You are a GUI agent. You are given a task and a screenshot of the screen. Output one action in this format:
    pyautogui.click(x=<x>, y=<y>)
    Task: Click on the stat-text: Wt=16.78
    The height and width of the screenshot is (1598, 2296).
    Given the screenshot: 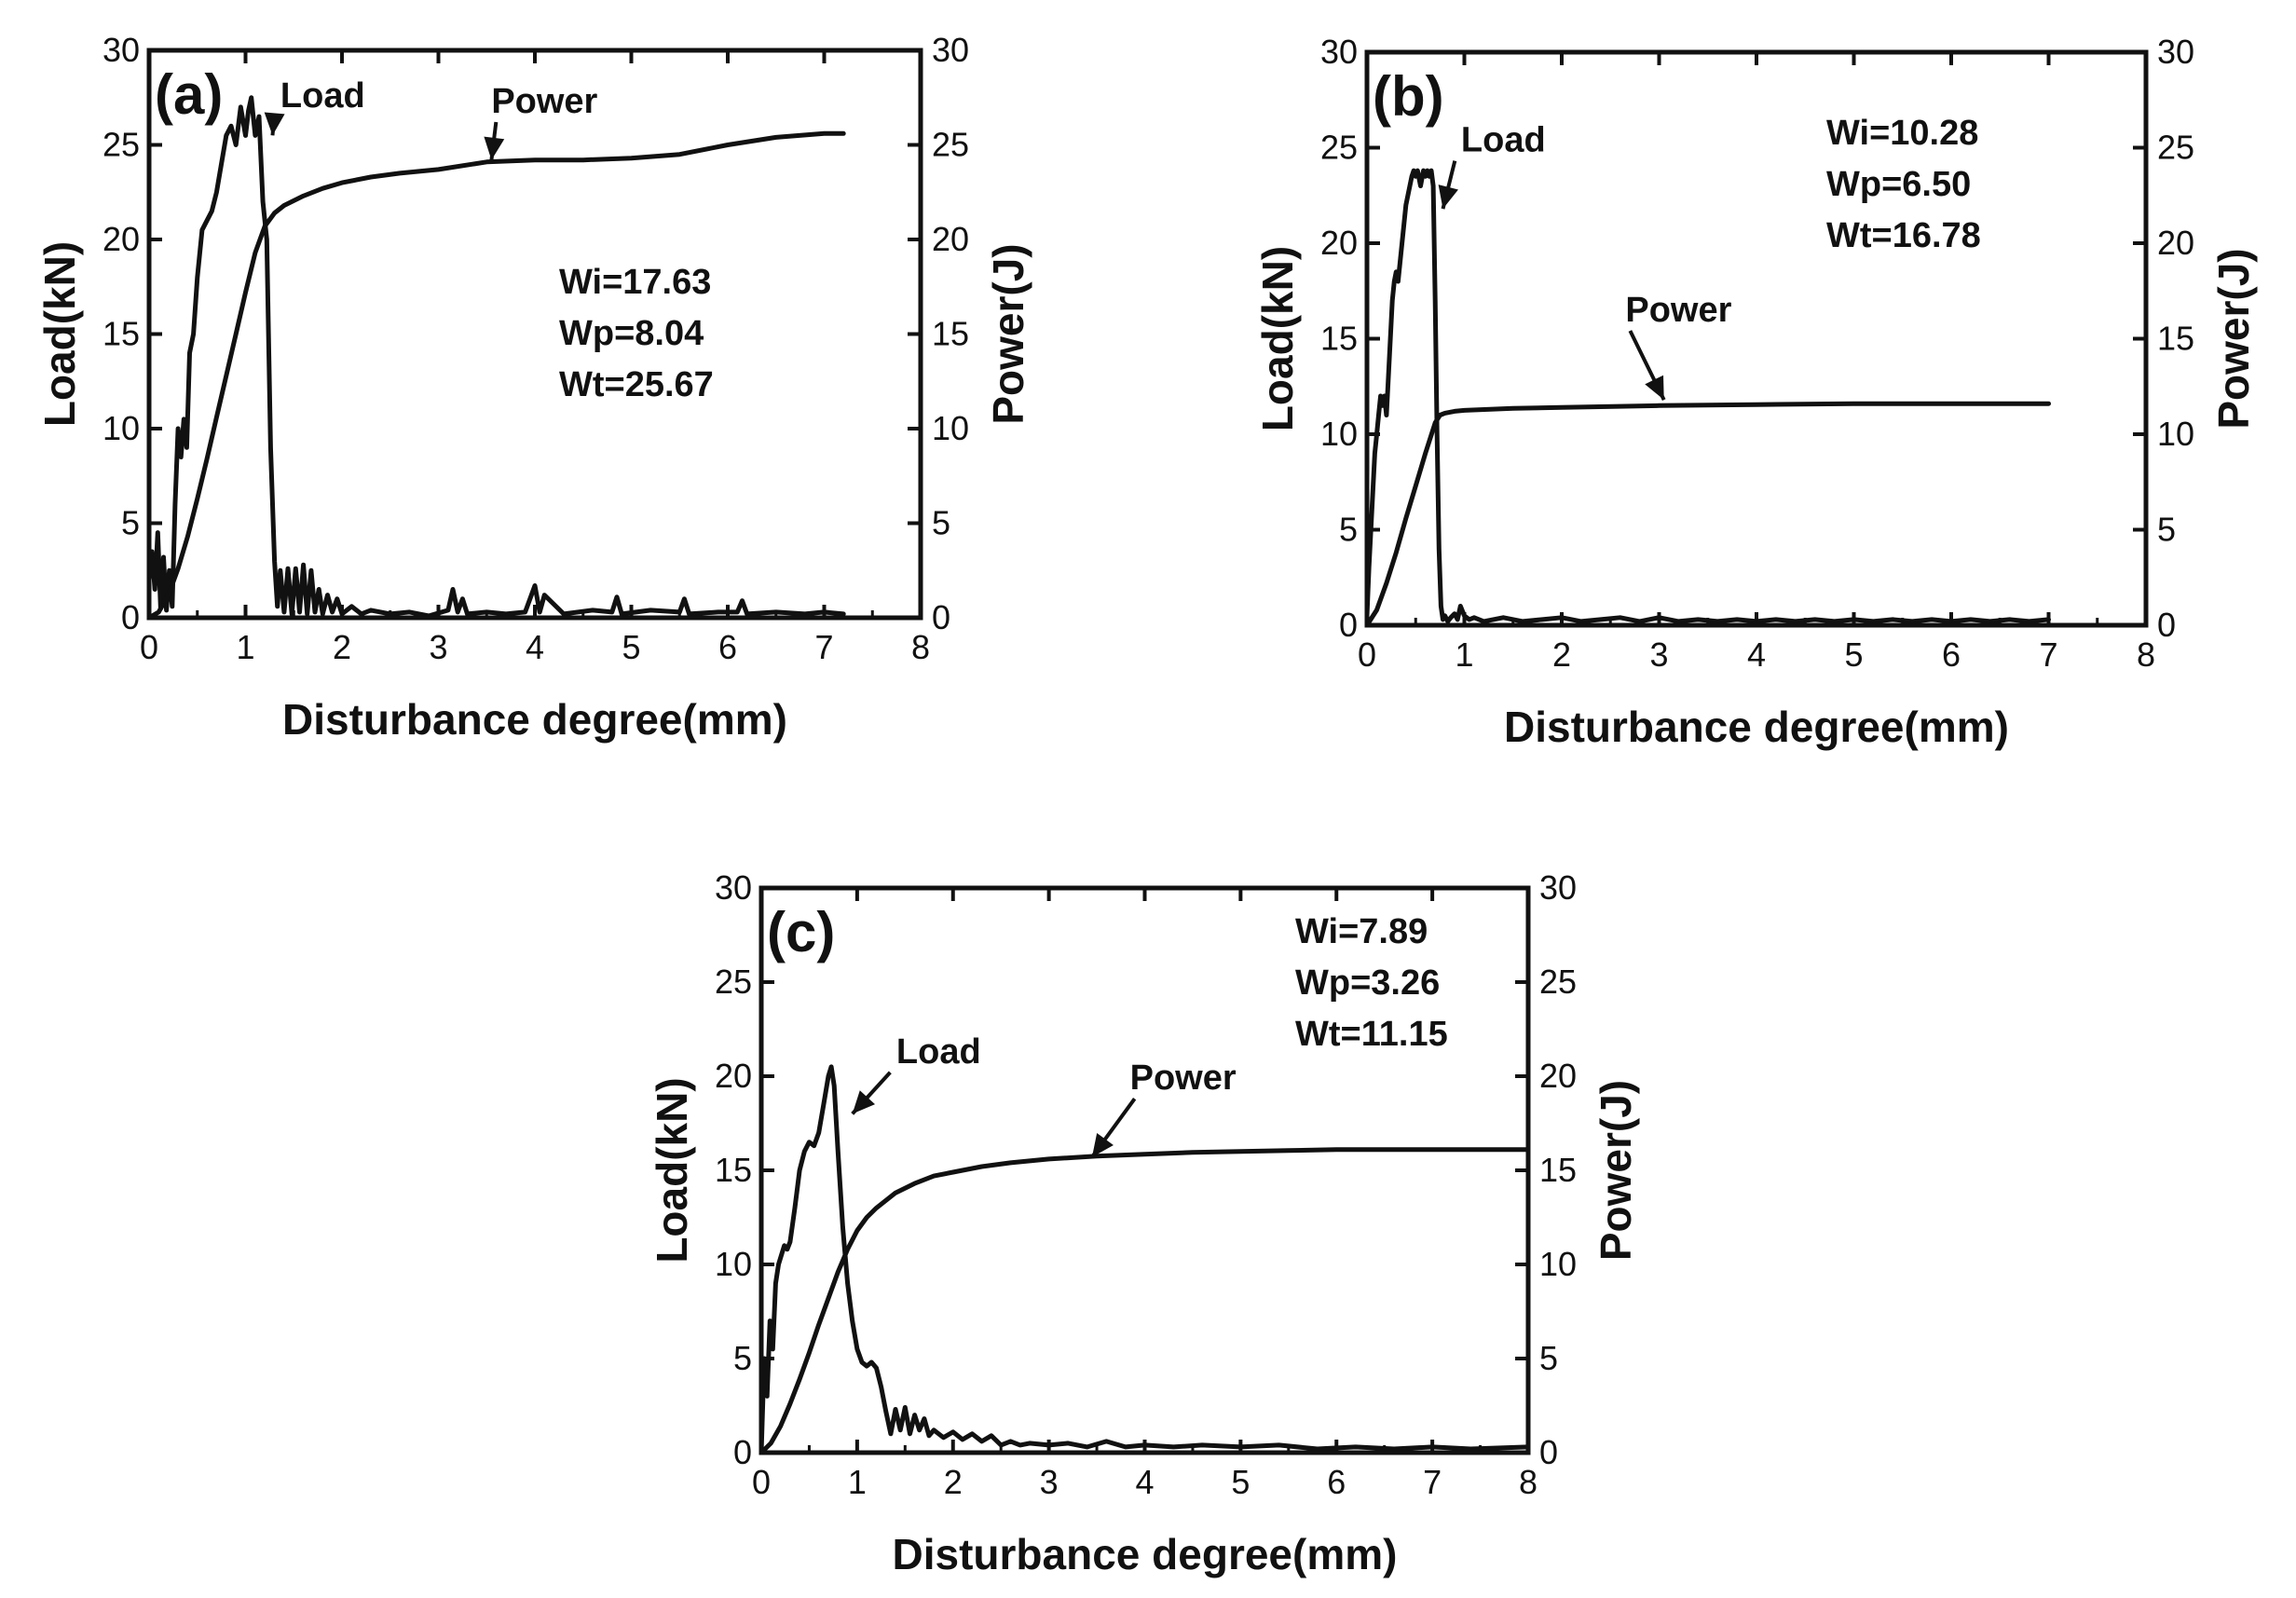 What is the action you would take?
    pyautogui.click(x=1903, y=236)
    